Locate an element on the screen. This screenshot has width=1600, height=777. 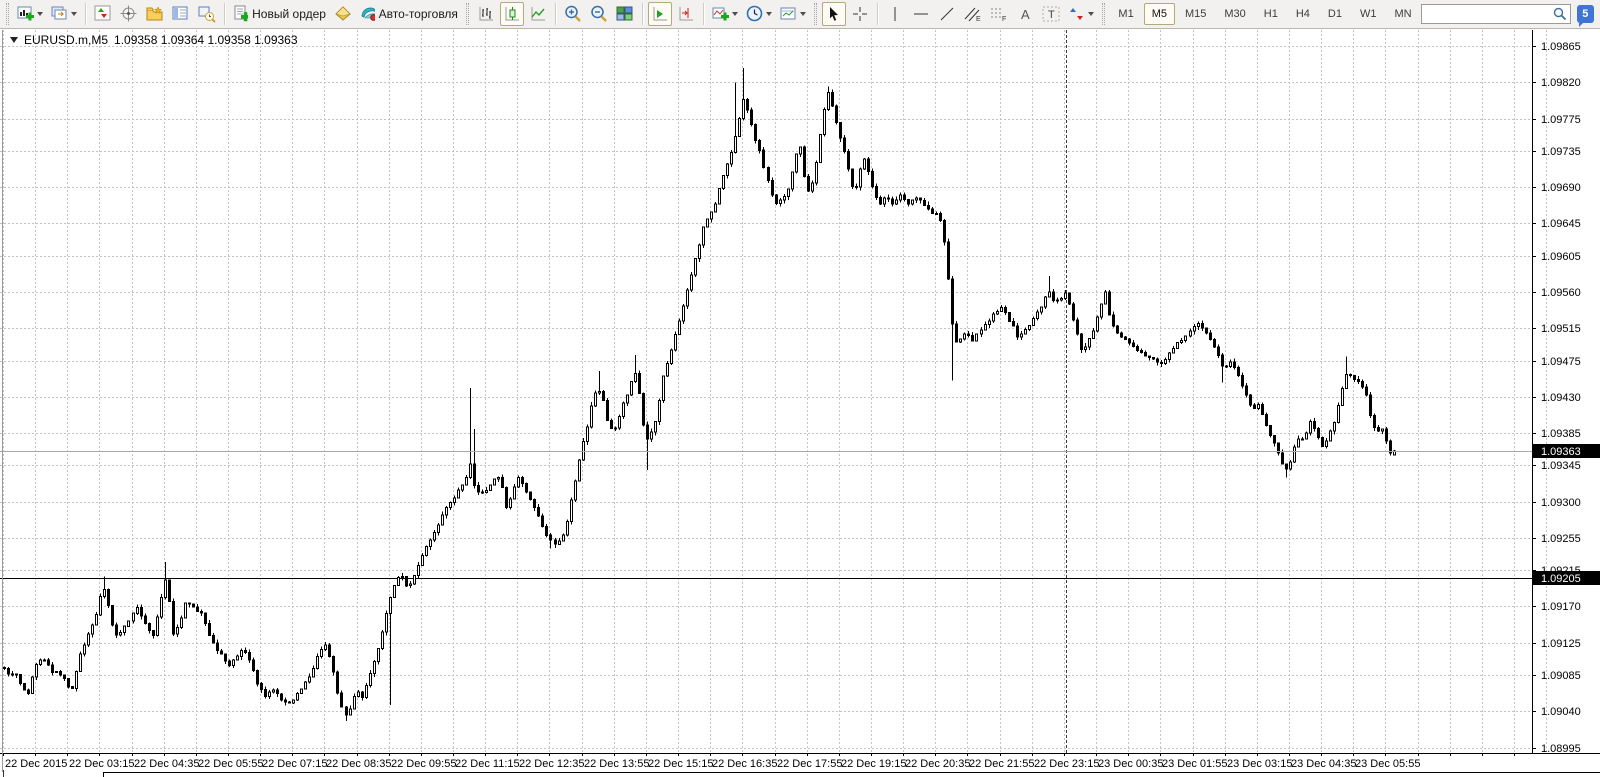
terminal-button is located at coordinates (181, 14).